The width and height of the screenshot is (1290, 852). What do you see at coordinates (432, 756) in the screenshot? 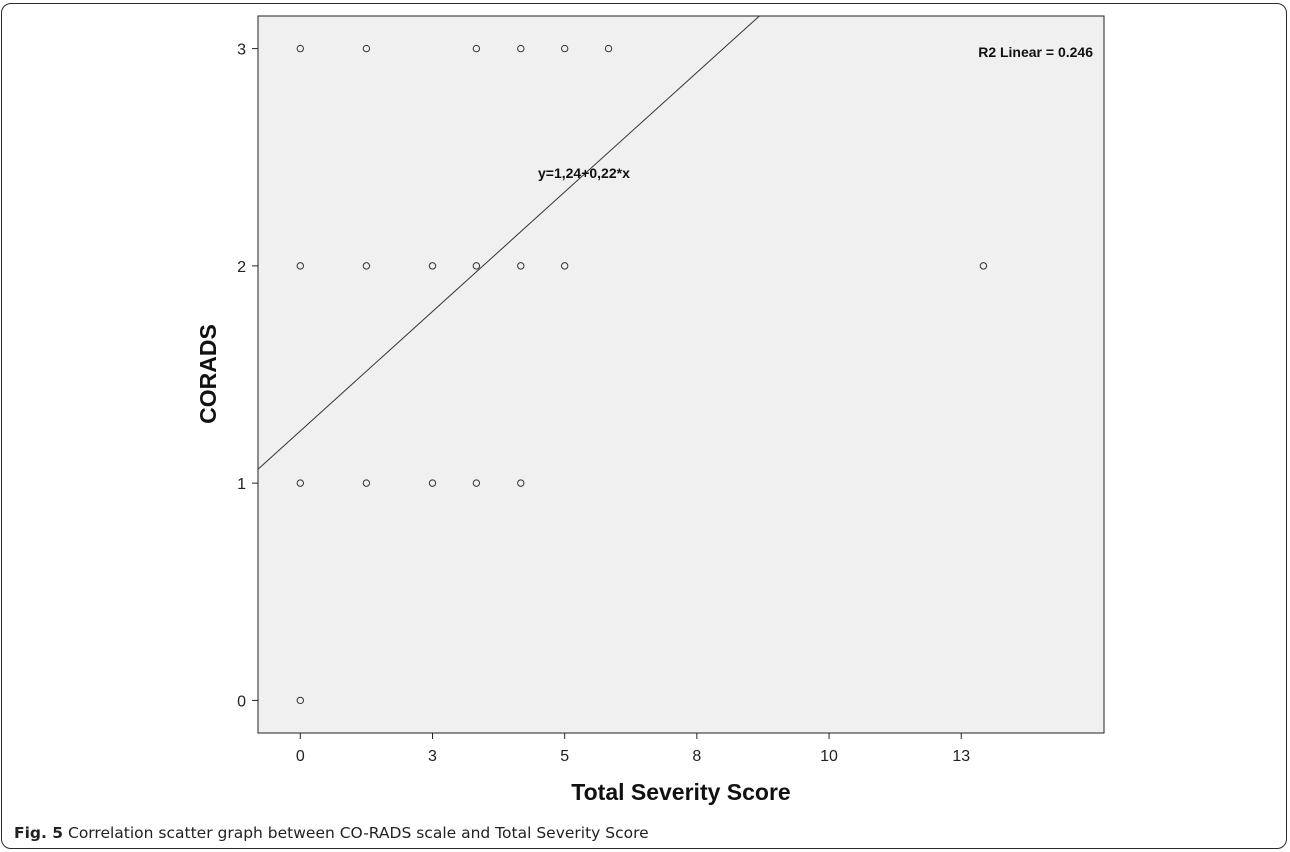
I see `x-tick-label: 3` at bounding box center [432, 756].